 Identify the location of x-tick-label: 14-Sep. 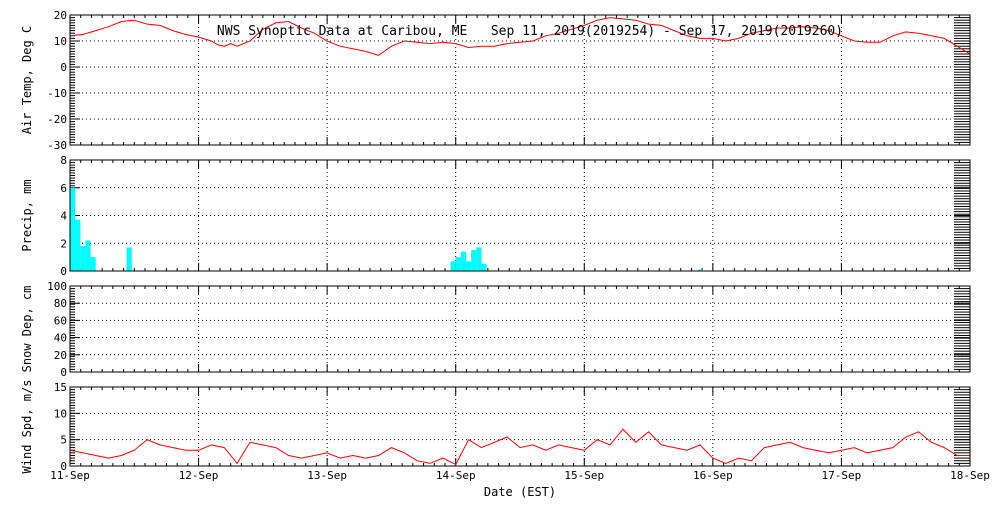
(456, 475).